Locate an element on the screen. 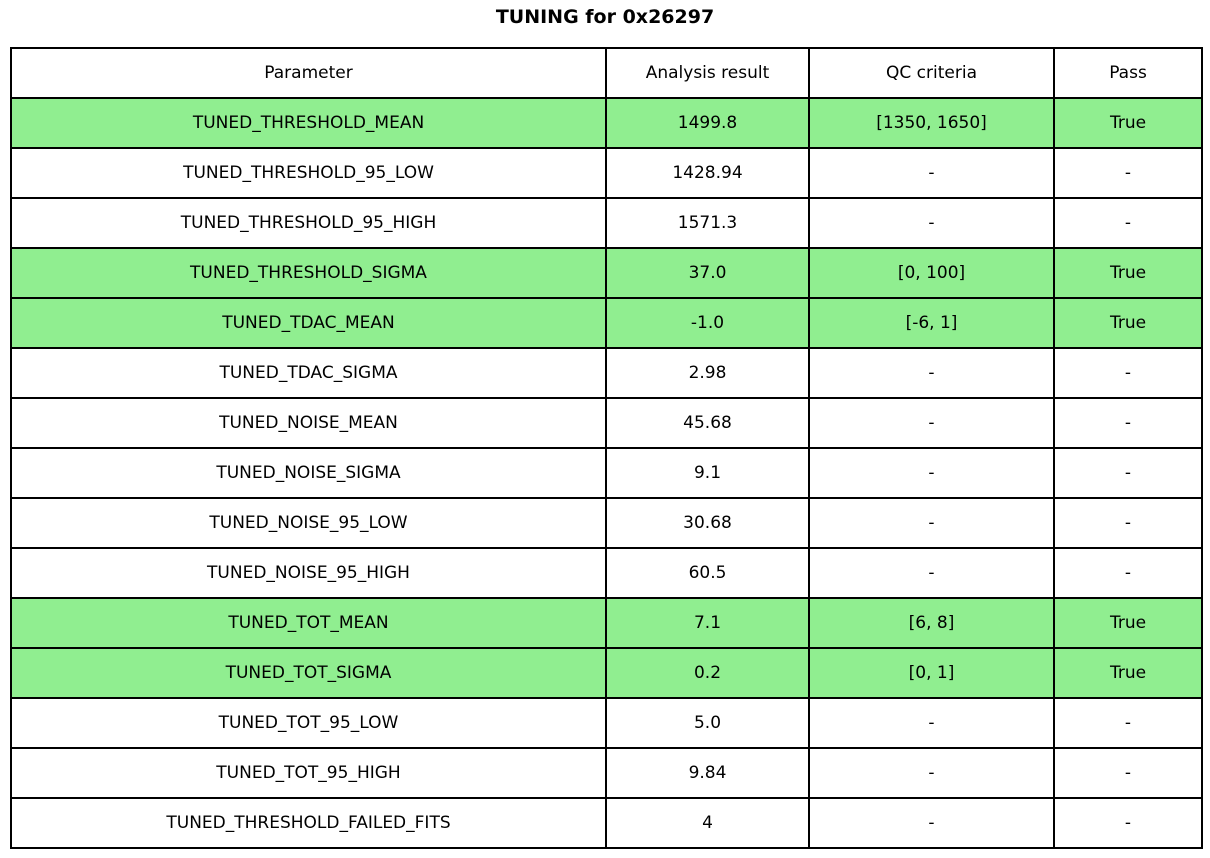 The height and width of the screenshot is (858, 1210). analysis-result-cell: 60.5 is located at coordinates (707, 573).